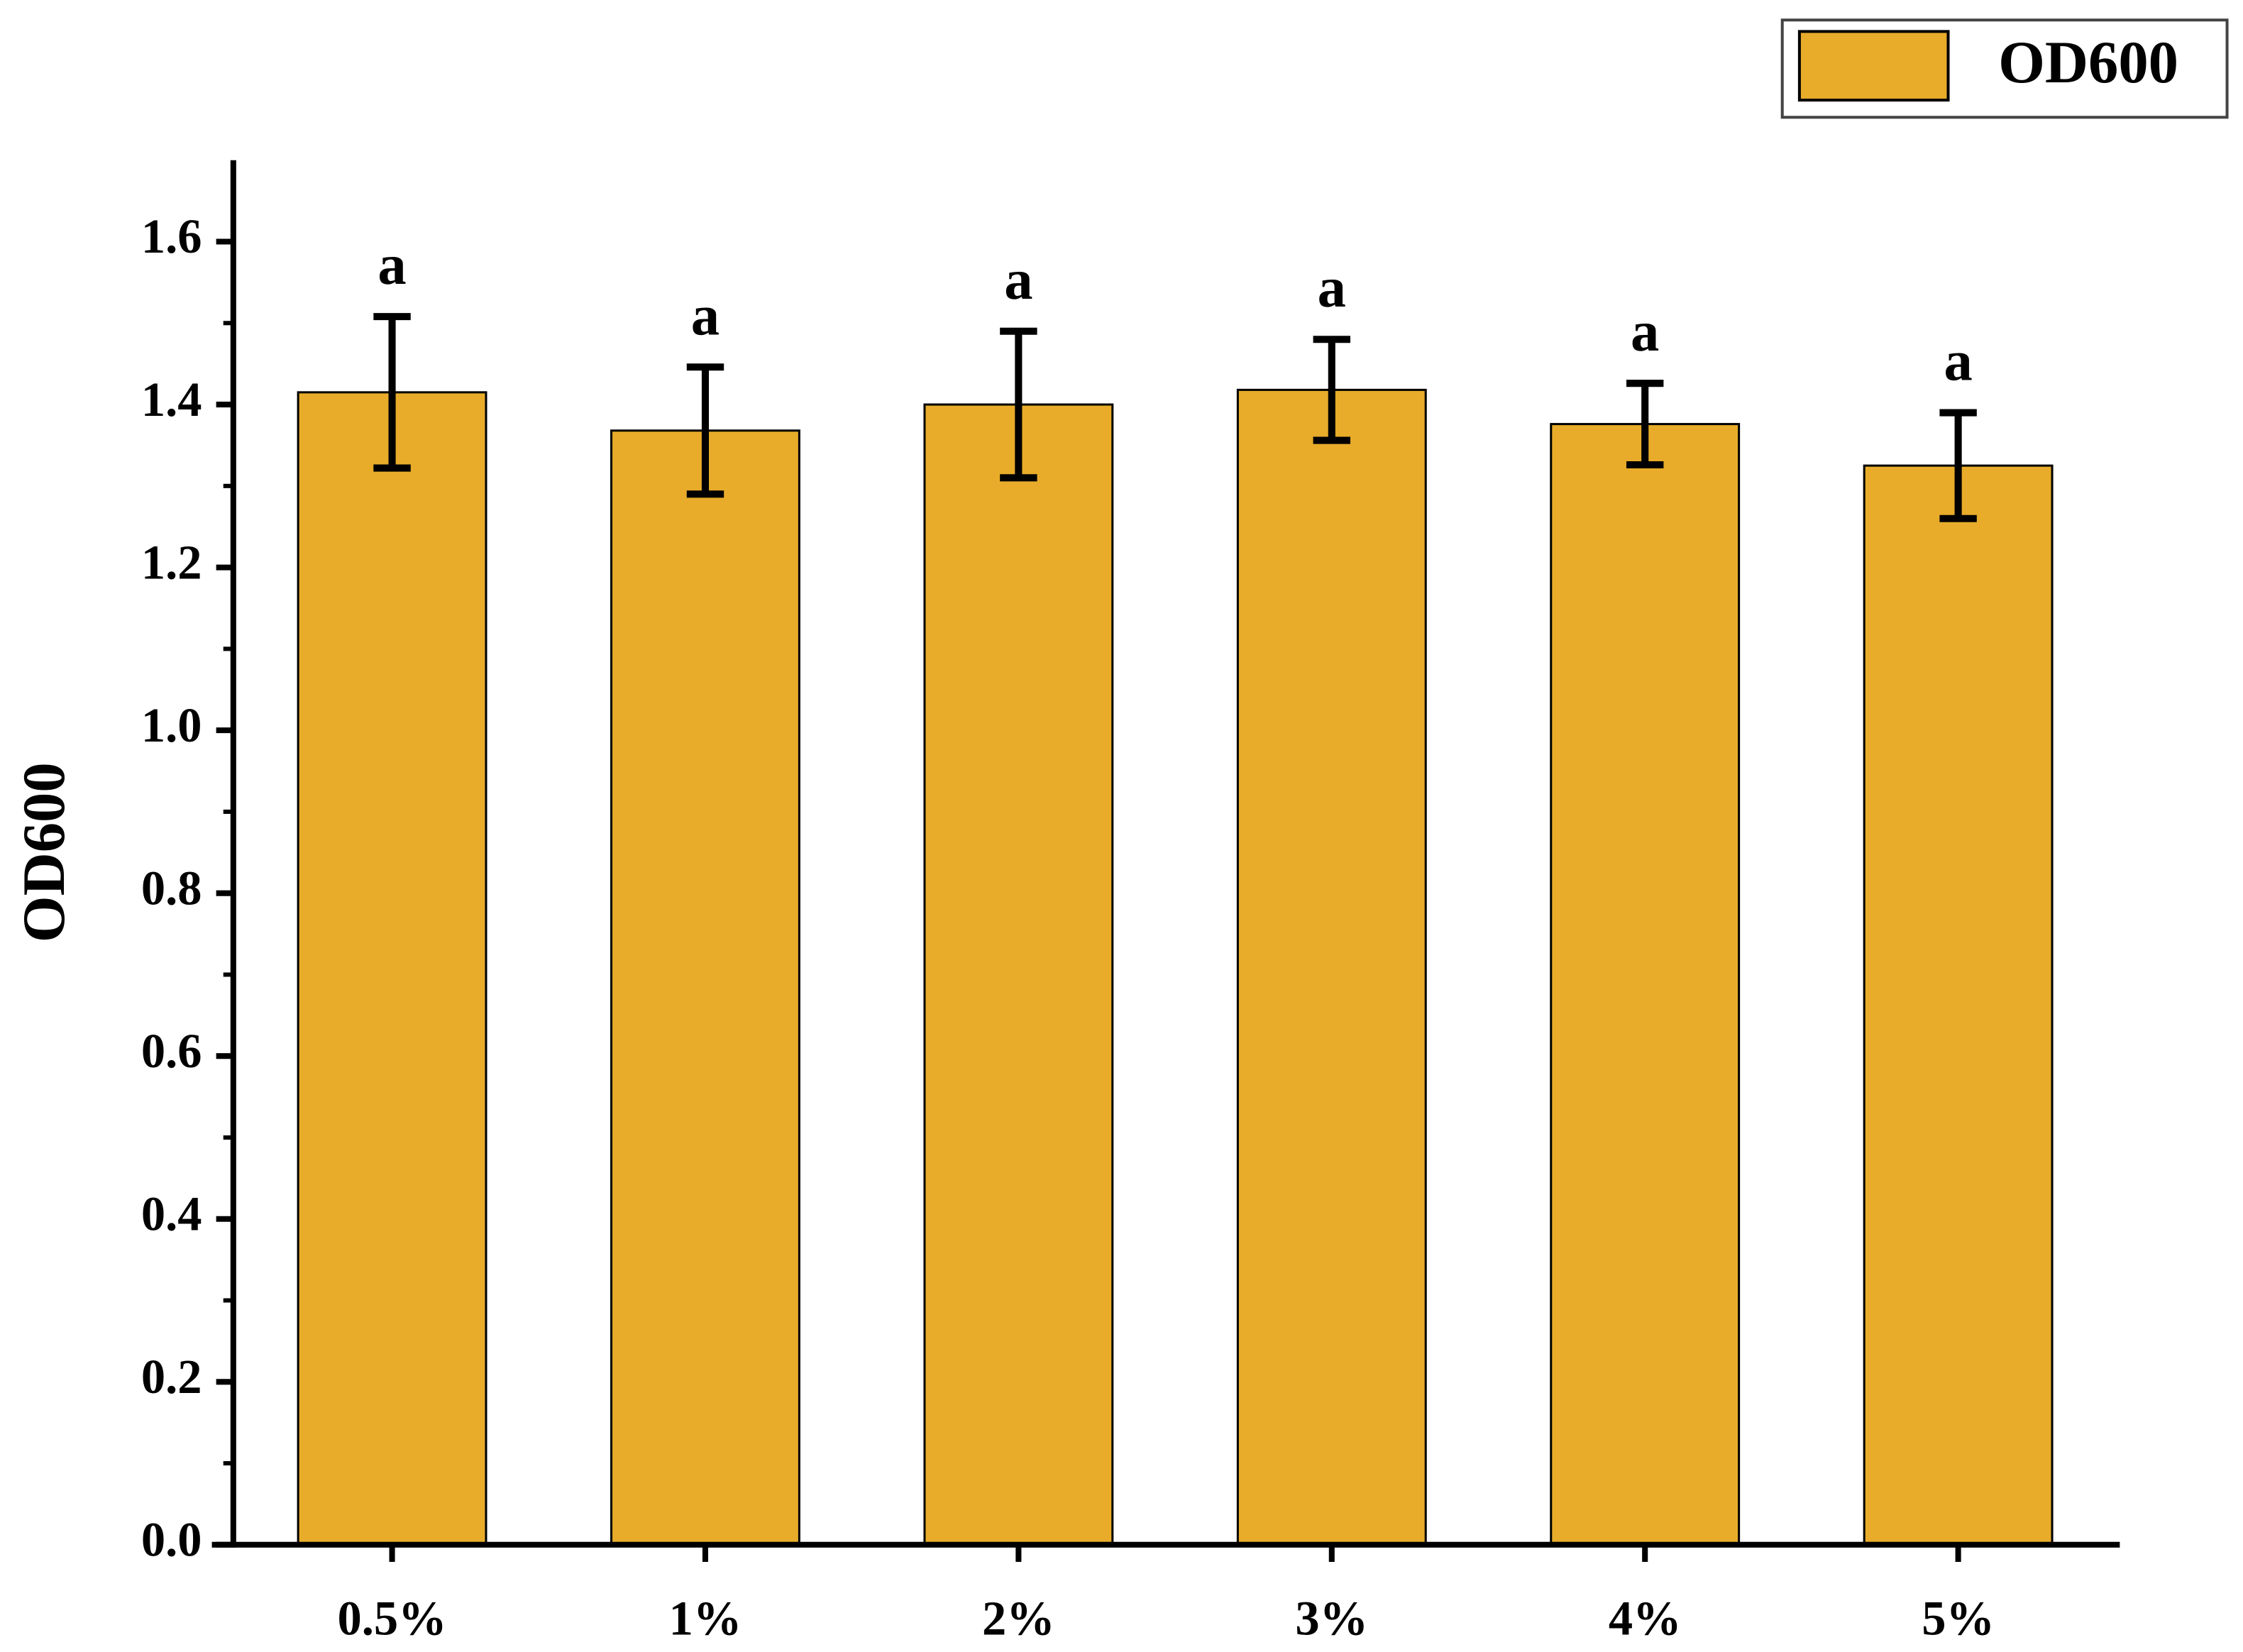  Describe the element at coordinates (171, 1377) in the screenshot. I see `y-tick-label: 0.2` at that location.